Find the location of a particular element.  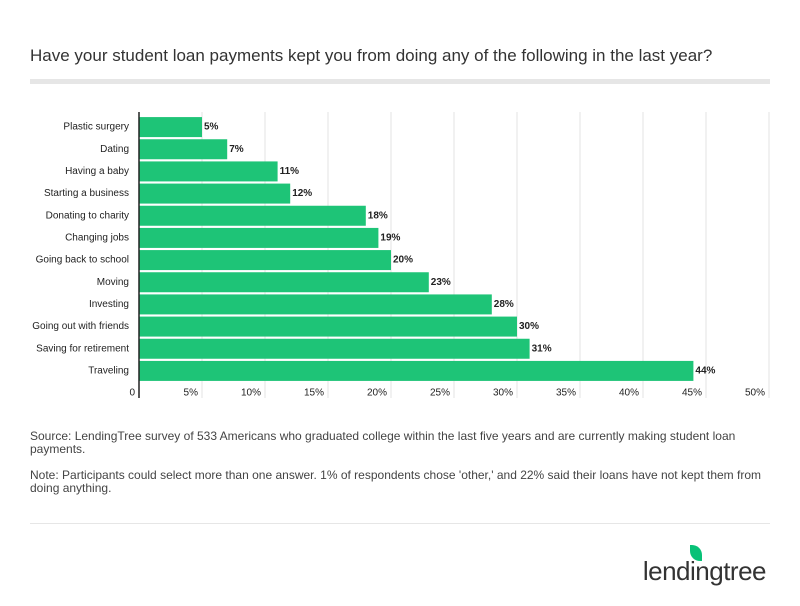

value-label: 30% is located at coordinates (529, 326).